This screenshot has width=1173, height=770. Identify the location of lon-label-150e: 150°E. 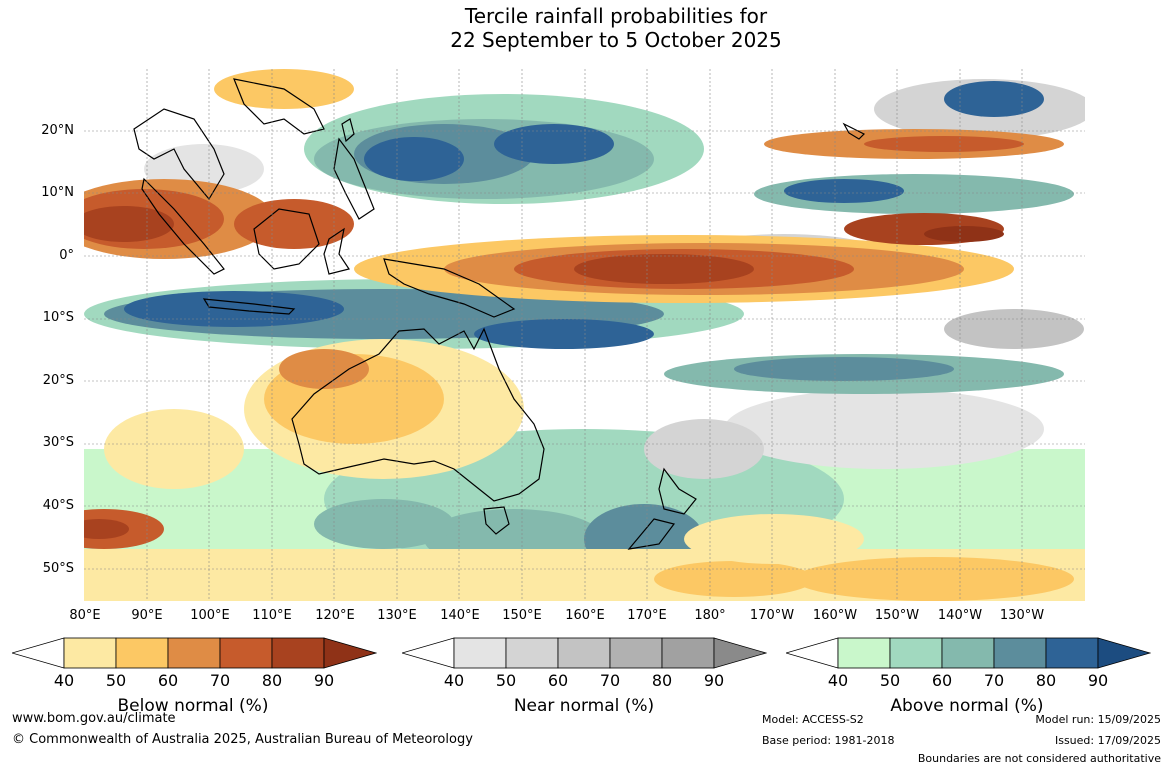
(522, 615).